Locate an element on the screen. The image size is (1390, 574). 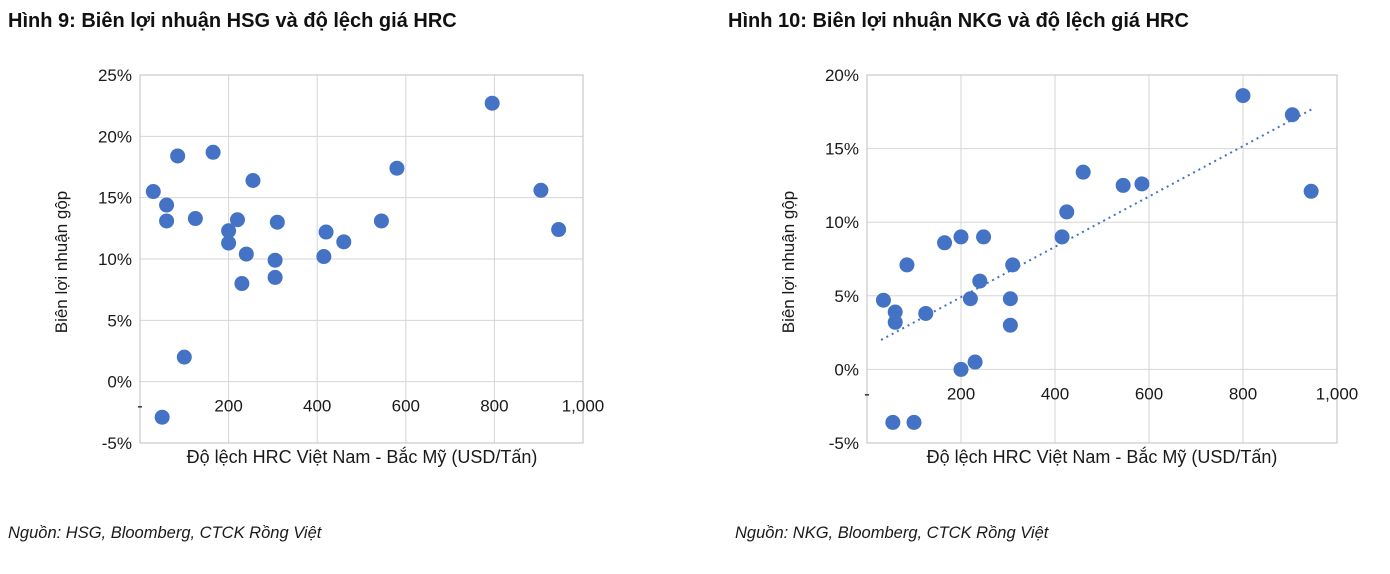
figure-9-source-note: Nguồn: HSG, Bloomberg, CTCK Rồng Việt is located at coordinates (165, 533).